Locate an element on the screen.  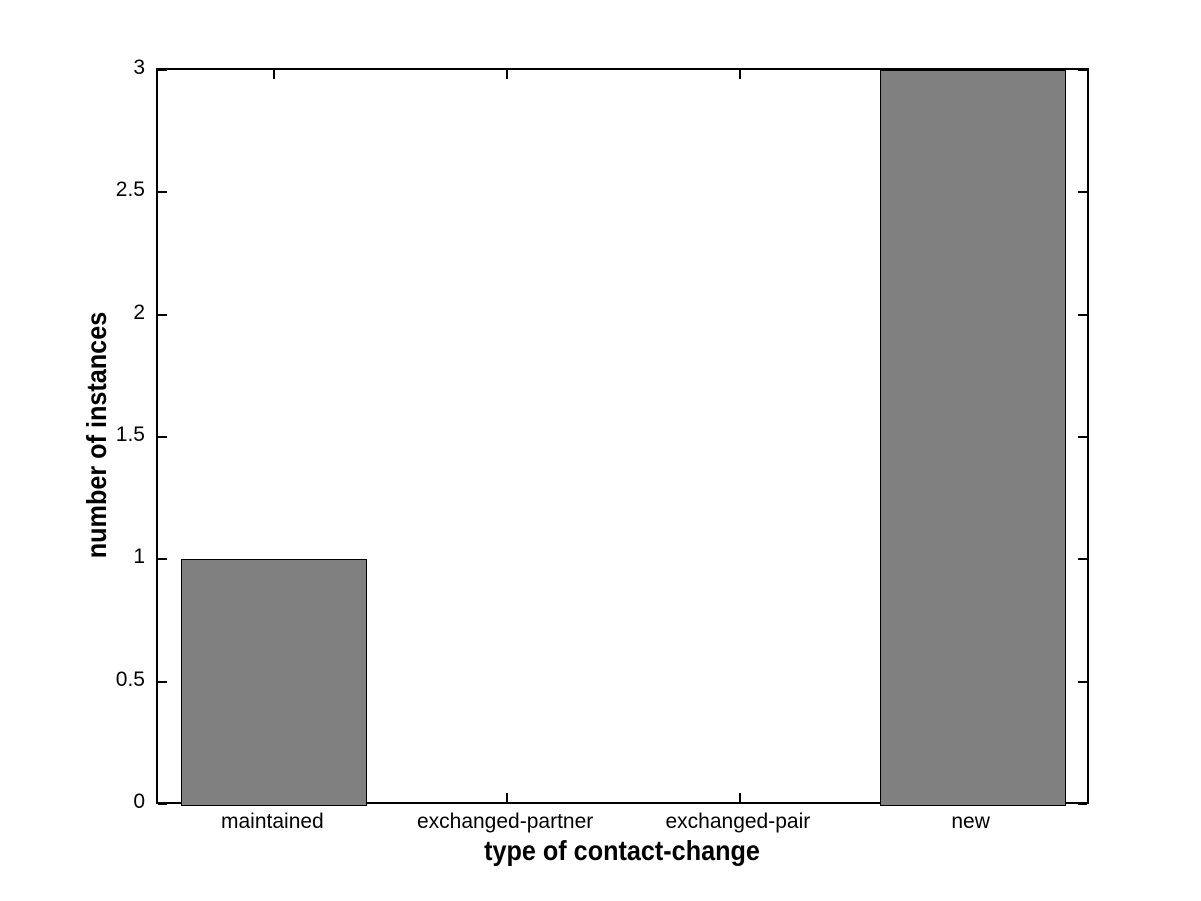
x-tick-label: new is located at coordinates (970, 821).